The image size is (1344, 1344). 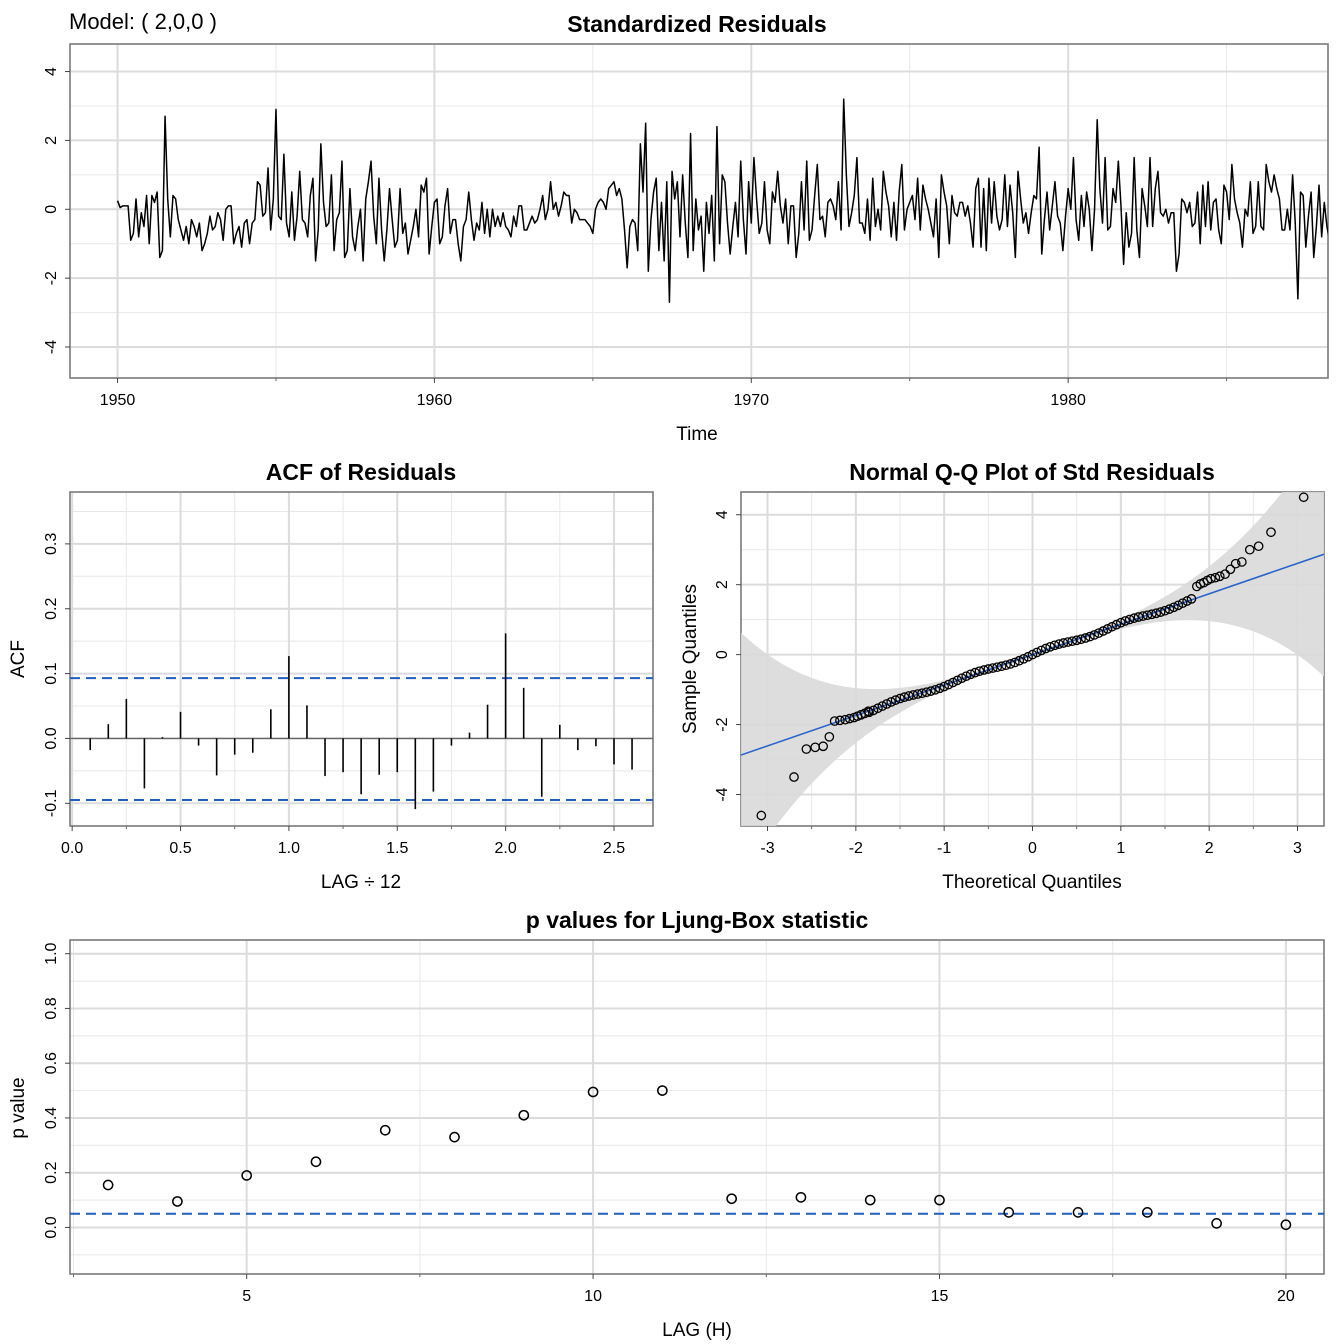 What do you see at coordinates (1120, 848) in the screenshot?
I see `x-tick-label: 1` at bounding box center [1120, 848].